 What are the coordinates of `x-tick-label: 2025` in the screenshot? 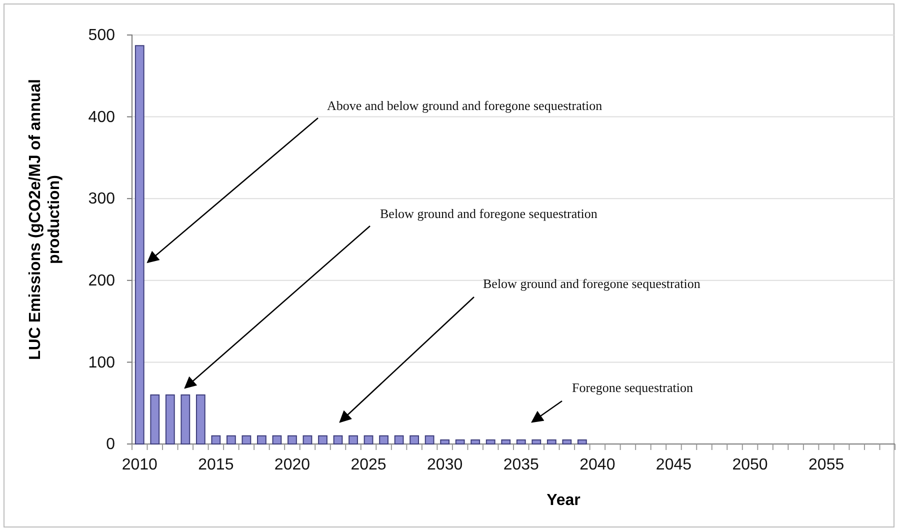 It's located at (368, 465).